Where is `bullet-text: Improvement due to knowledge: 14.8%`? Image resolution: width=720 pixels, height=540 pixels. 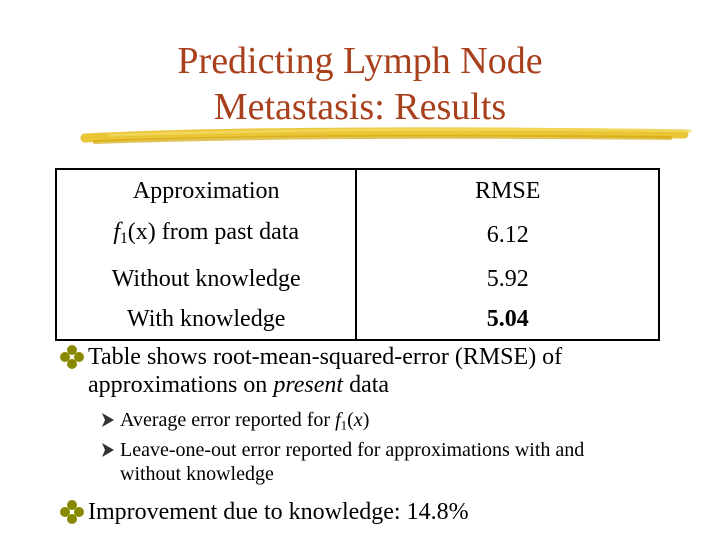
bullet-text: Improvement due to knowledge: 14.8% is located at coordinates (278, 512).